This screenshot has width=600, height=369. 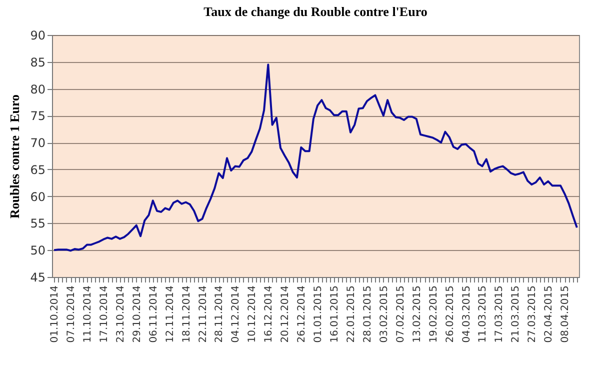 I want to click on y-tick-label: 65, so click(x=38, y=169).